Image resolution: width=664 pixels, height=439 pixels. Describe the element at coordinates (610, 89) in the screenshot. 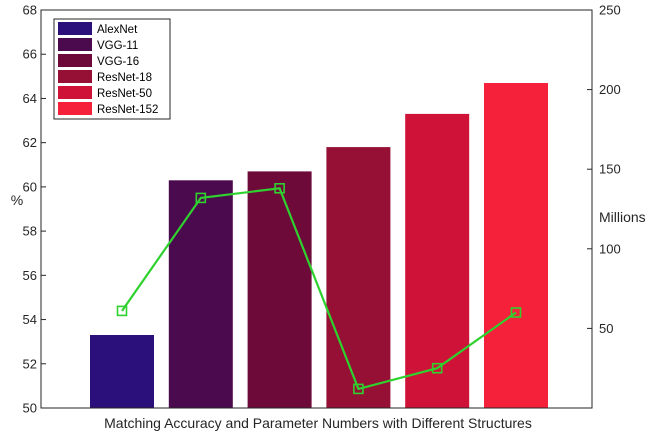

I see `y2-tick-label: 200` at that location.